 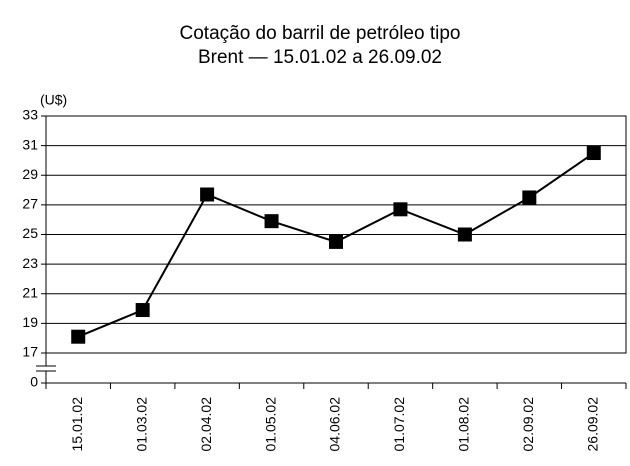 I want to click on chart-title: Cotação do barril de petróleo tipo, so click(x=320, y=33).